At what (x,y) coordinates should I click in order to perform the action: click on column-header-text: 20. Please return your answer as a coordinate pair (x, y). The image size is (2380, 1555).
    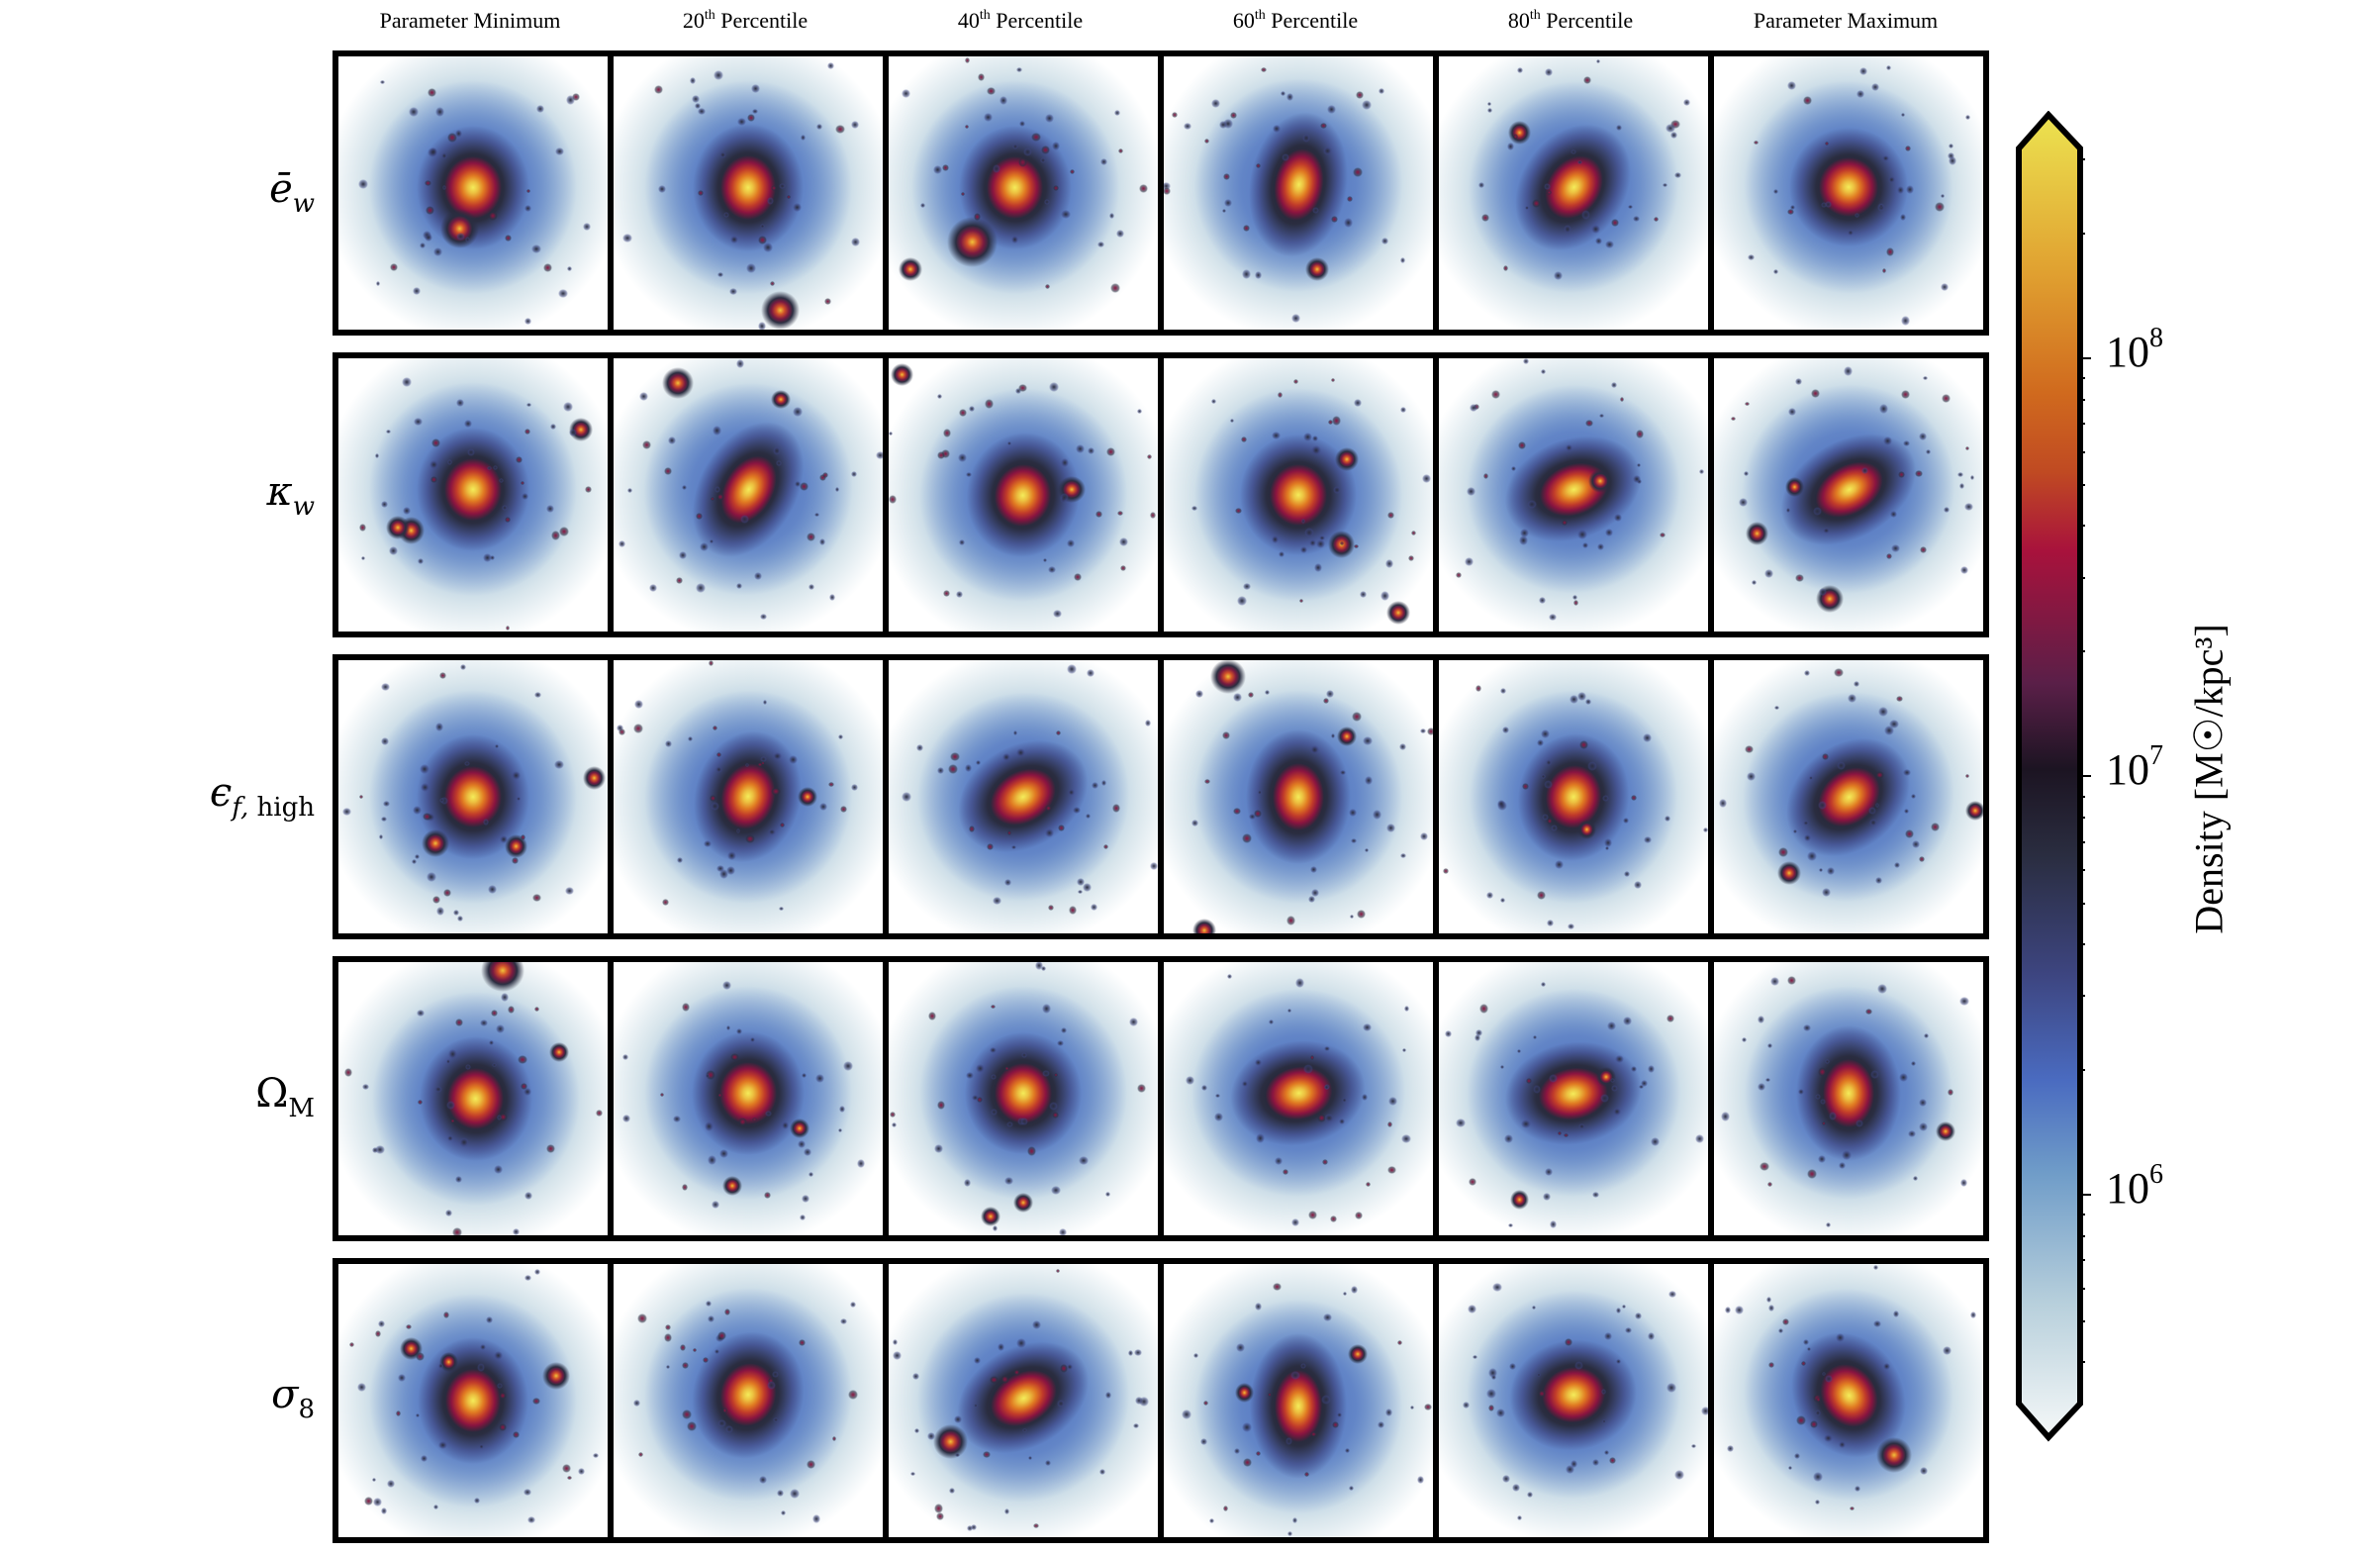
    Looking at the image, I should click on (693, 20).